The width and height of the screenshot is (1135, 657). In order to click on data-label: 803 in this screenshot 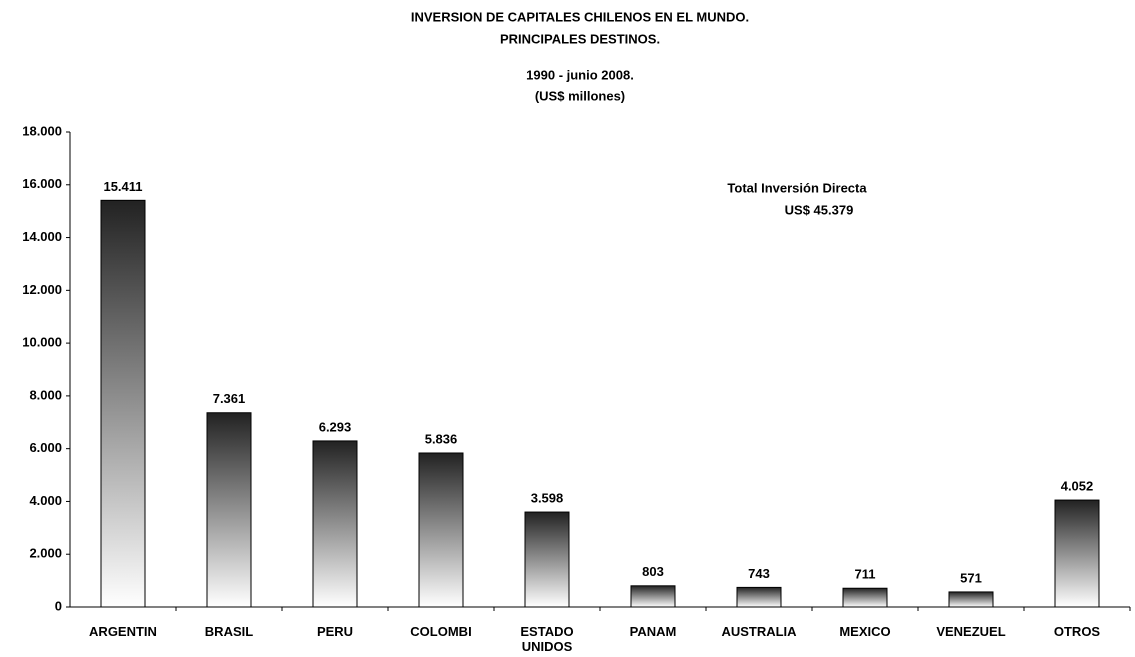, I will do `click(653, 571)`.